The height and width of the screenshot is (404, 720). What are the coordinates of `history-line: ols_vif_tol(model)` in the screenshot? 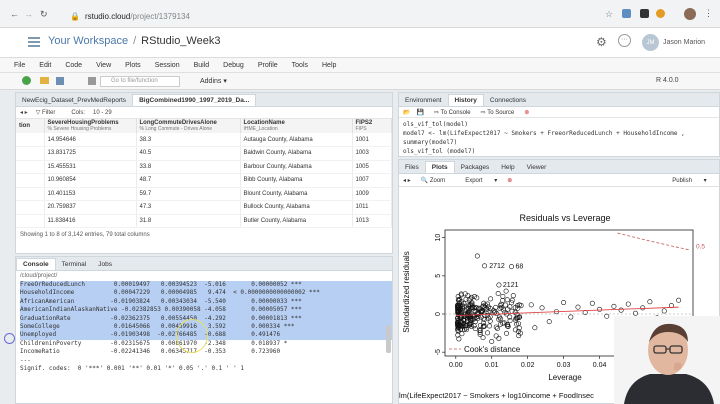 It's located at (436, 124).